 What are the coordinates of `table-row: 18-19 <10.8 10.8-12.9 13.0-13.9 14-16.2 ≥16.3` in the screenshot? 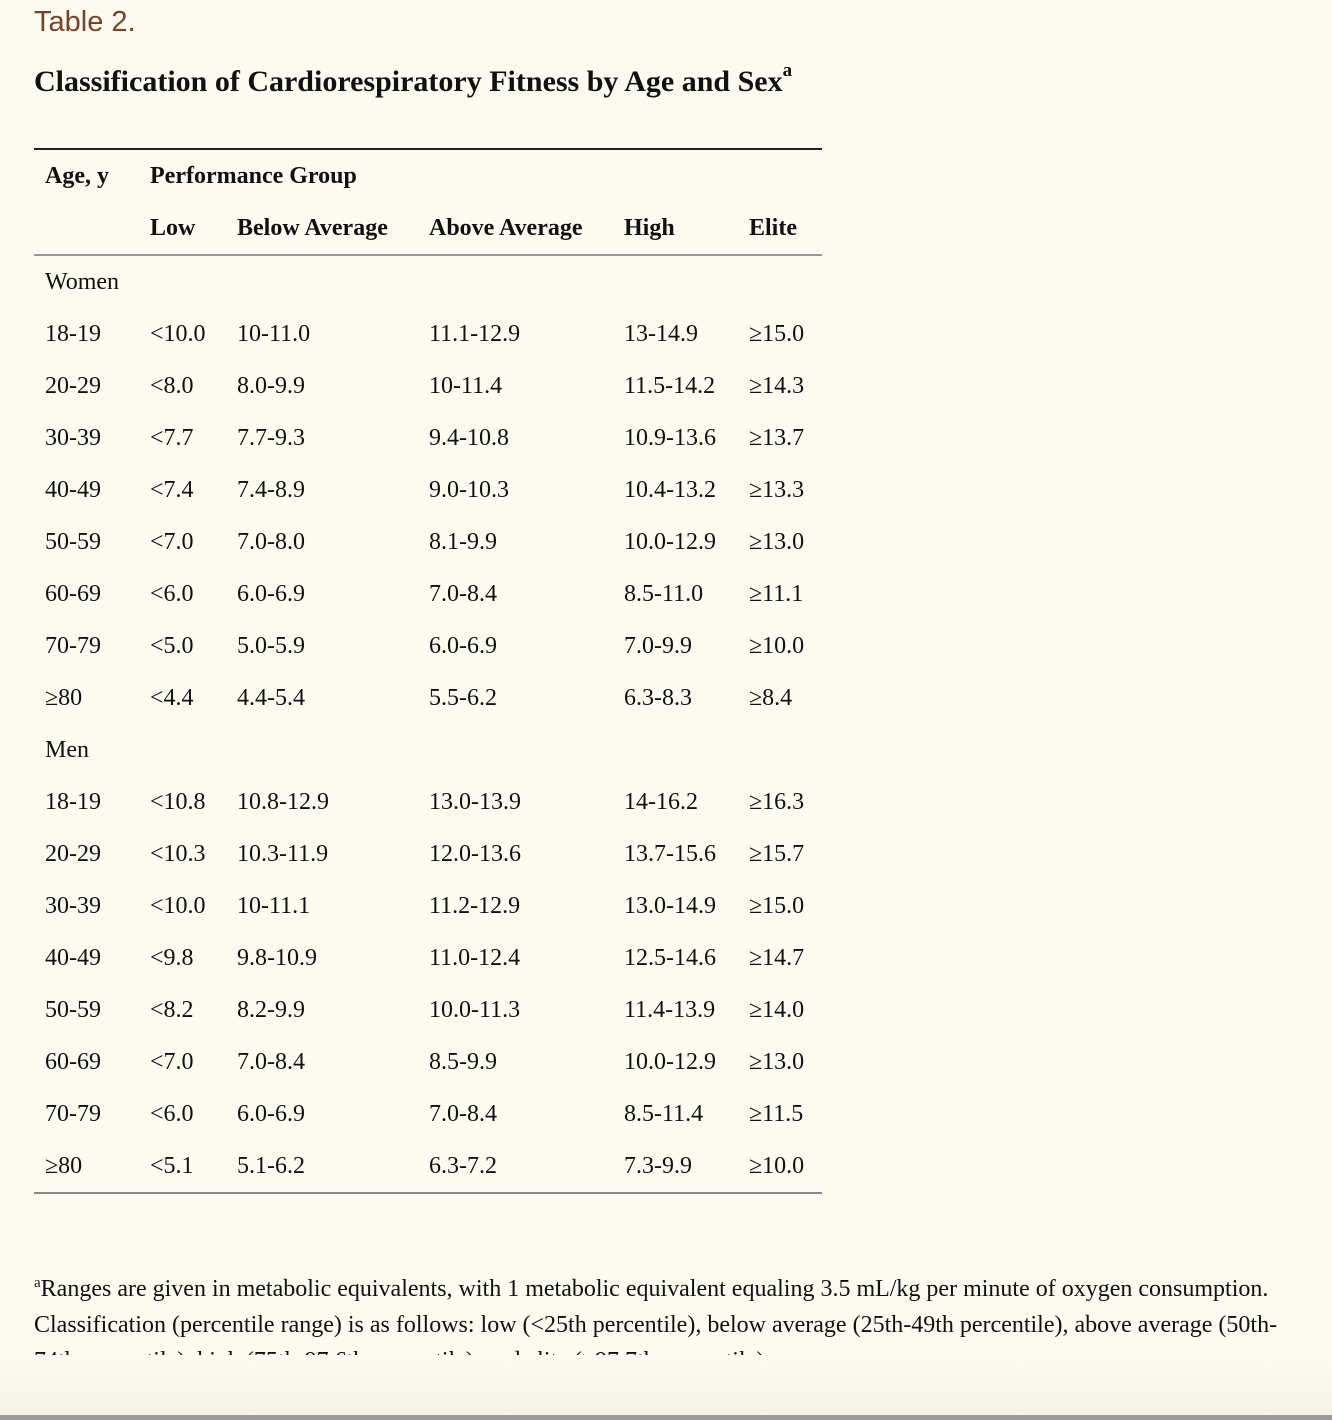 It's located at (428, 802).